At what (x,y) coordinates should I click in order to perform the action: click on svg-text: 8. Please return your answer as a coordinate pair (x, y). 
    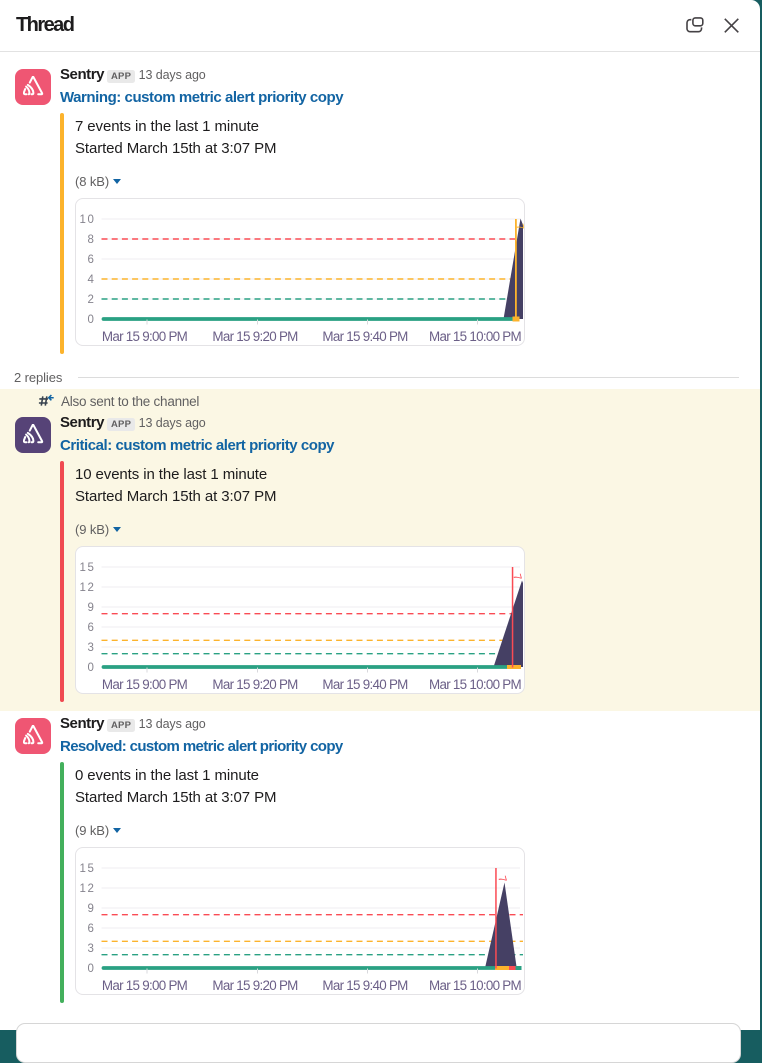
    Looking at the image, I should click on (91, 240).